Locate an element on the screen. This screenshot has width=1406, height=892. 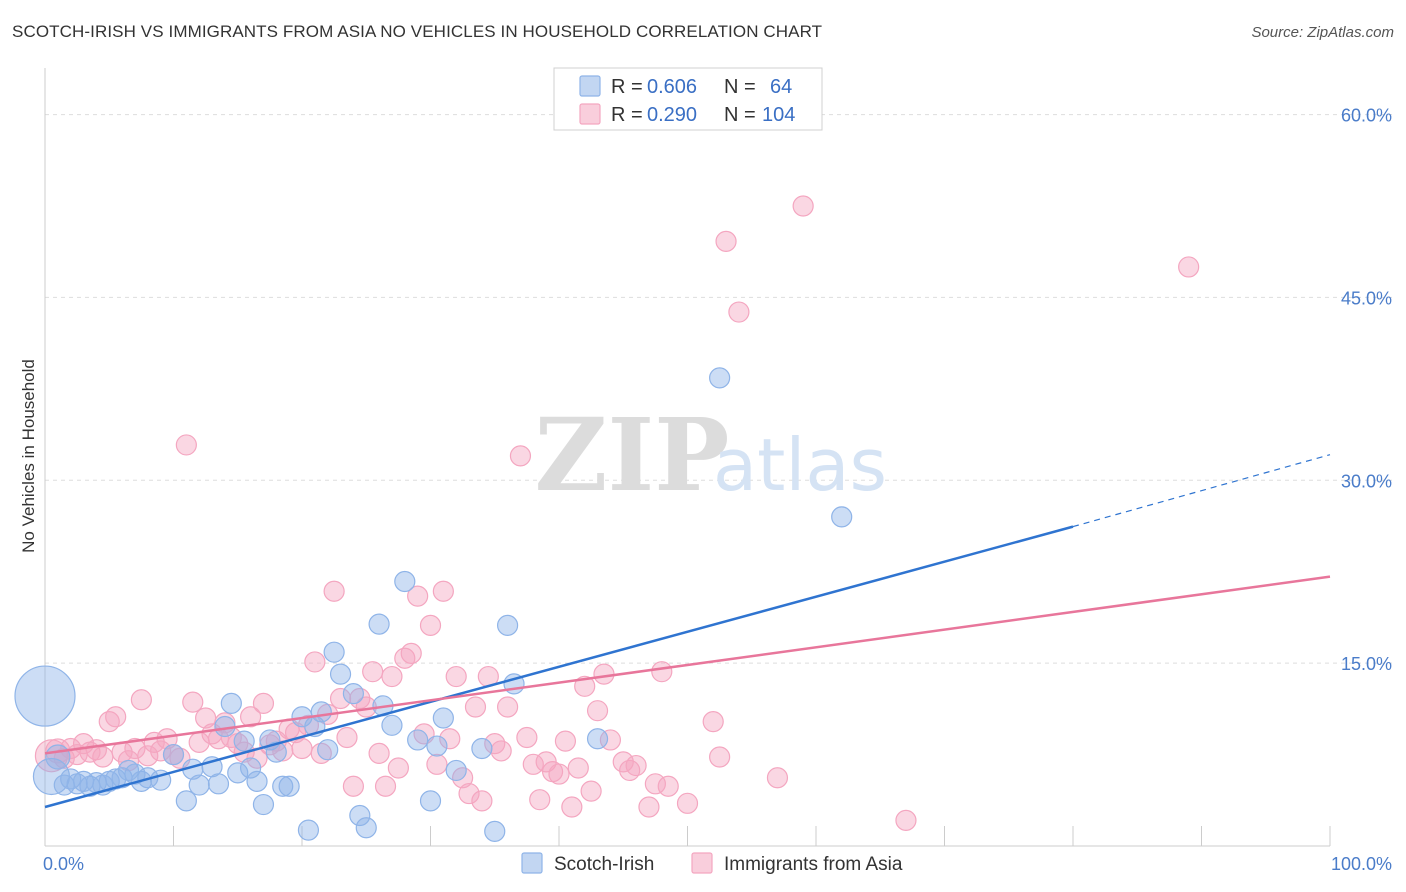
legend-n-label-2: N = is located at coordinates (740, 115).